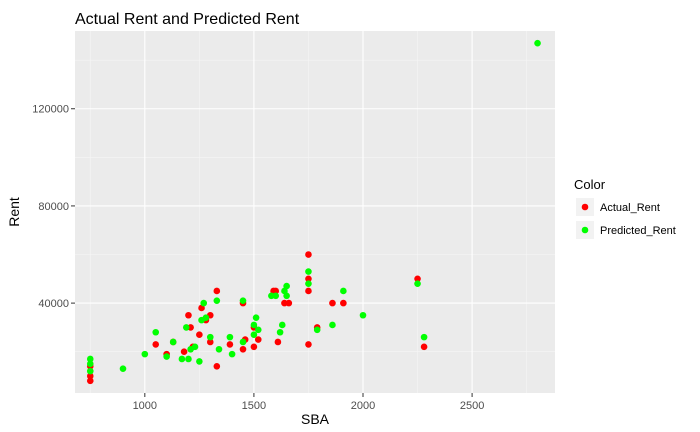  Describe the element at coordinates (50, 110) in the screenshot. I see `y-tick-label: 120000` at that location.